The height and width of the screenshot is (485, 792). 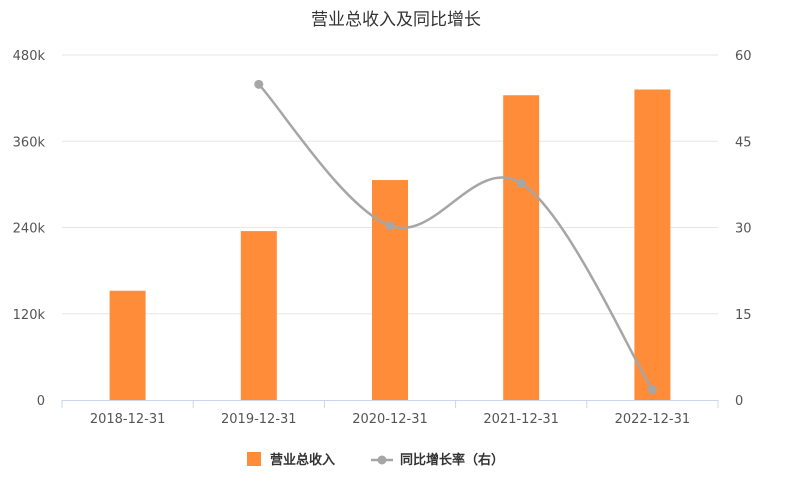 I want to click on y-left-tick-label: 240k, so click(x=29, y=229).